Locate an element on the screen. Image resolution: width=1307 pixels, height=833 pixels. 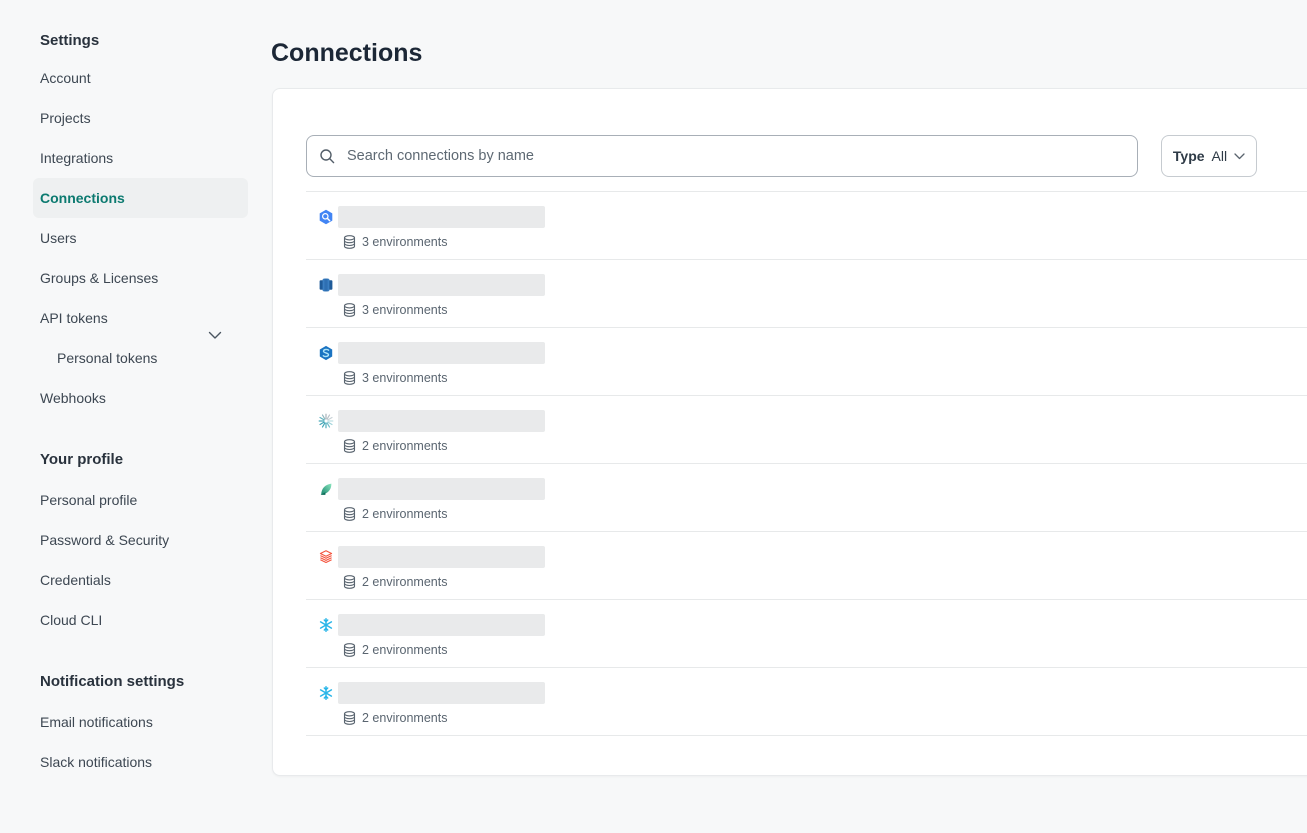
sidebar-heading-your-profile: Your profile is located at coordinates (82, 459).